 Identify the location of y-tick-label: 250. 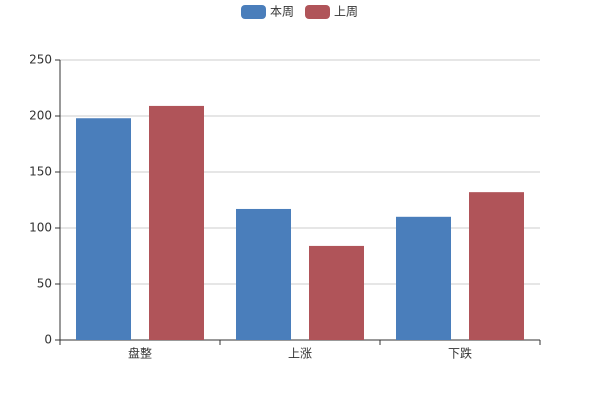
(40, 60).